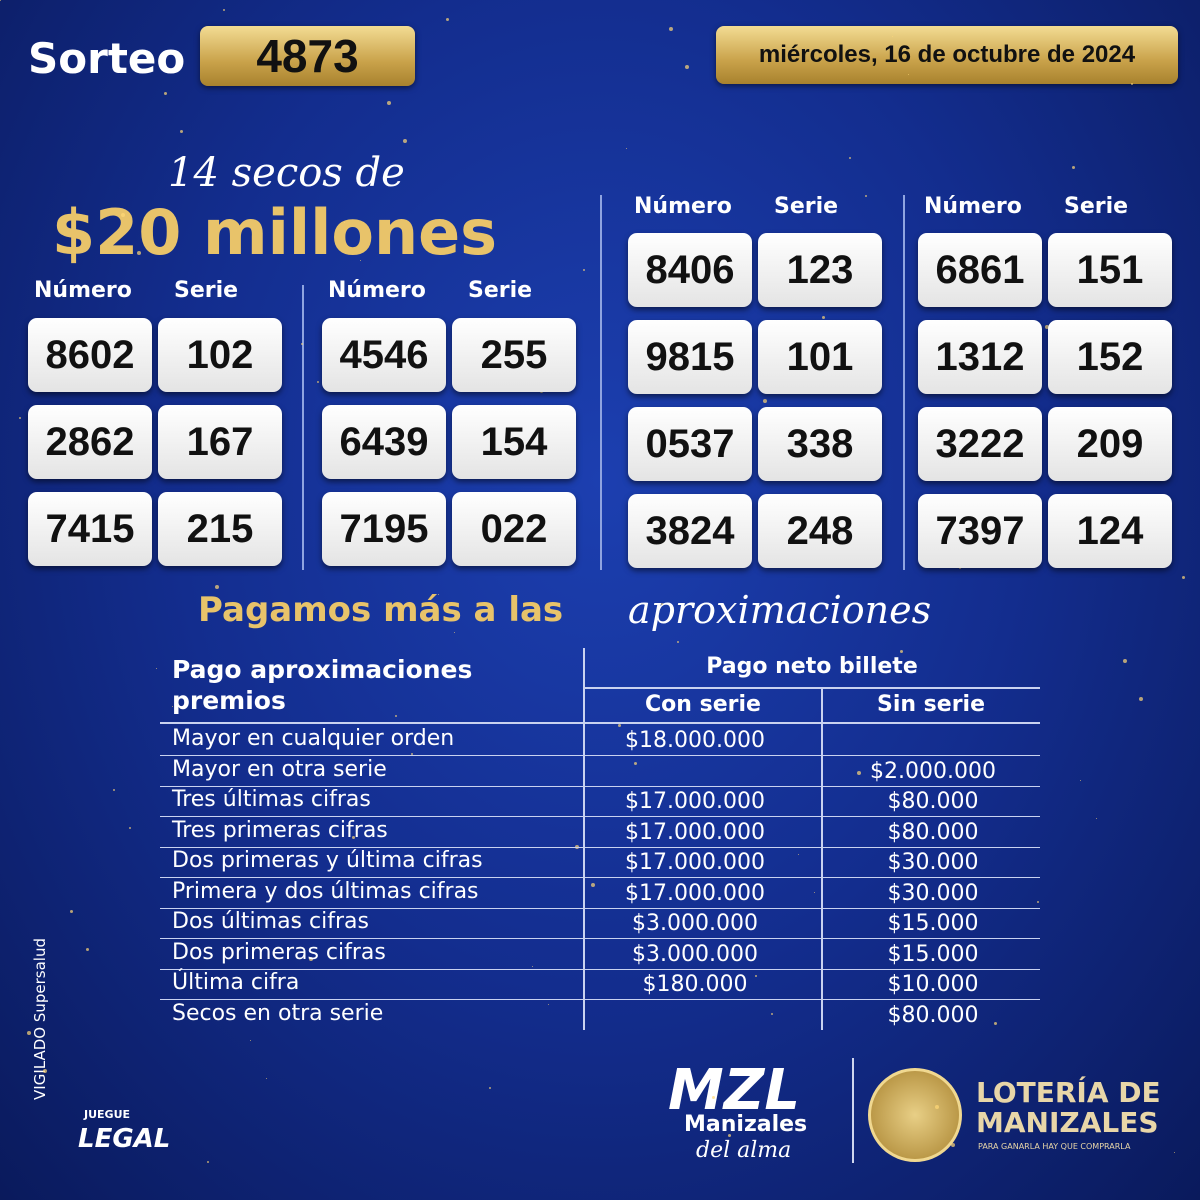  Describe the element at coordinates (313, 738) in the screenshot. I see `prize-name: Mayor en cualquier orden` at that location.